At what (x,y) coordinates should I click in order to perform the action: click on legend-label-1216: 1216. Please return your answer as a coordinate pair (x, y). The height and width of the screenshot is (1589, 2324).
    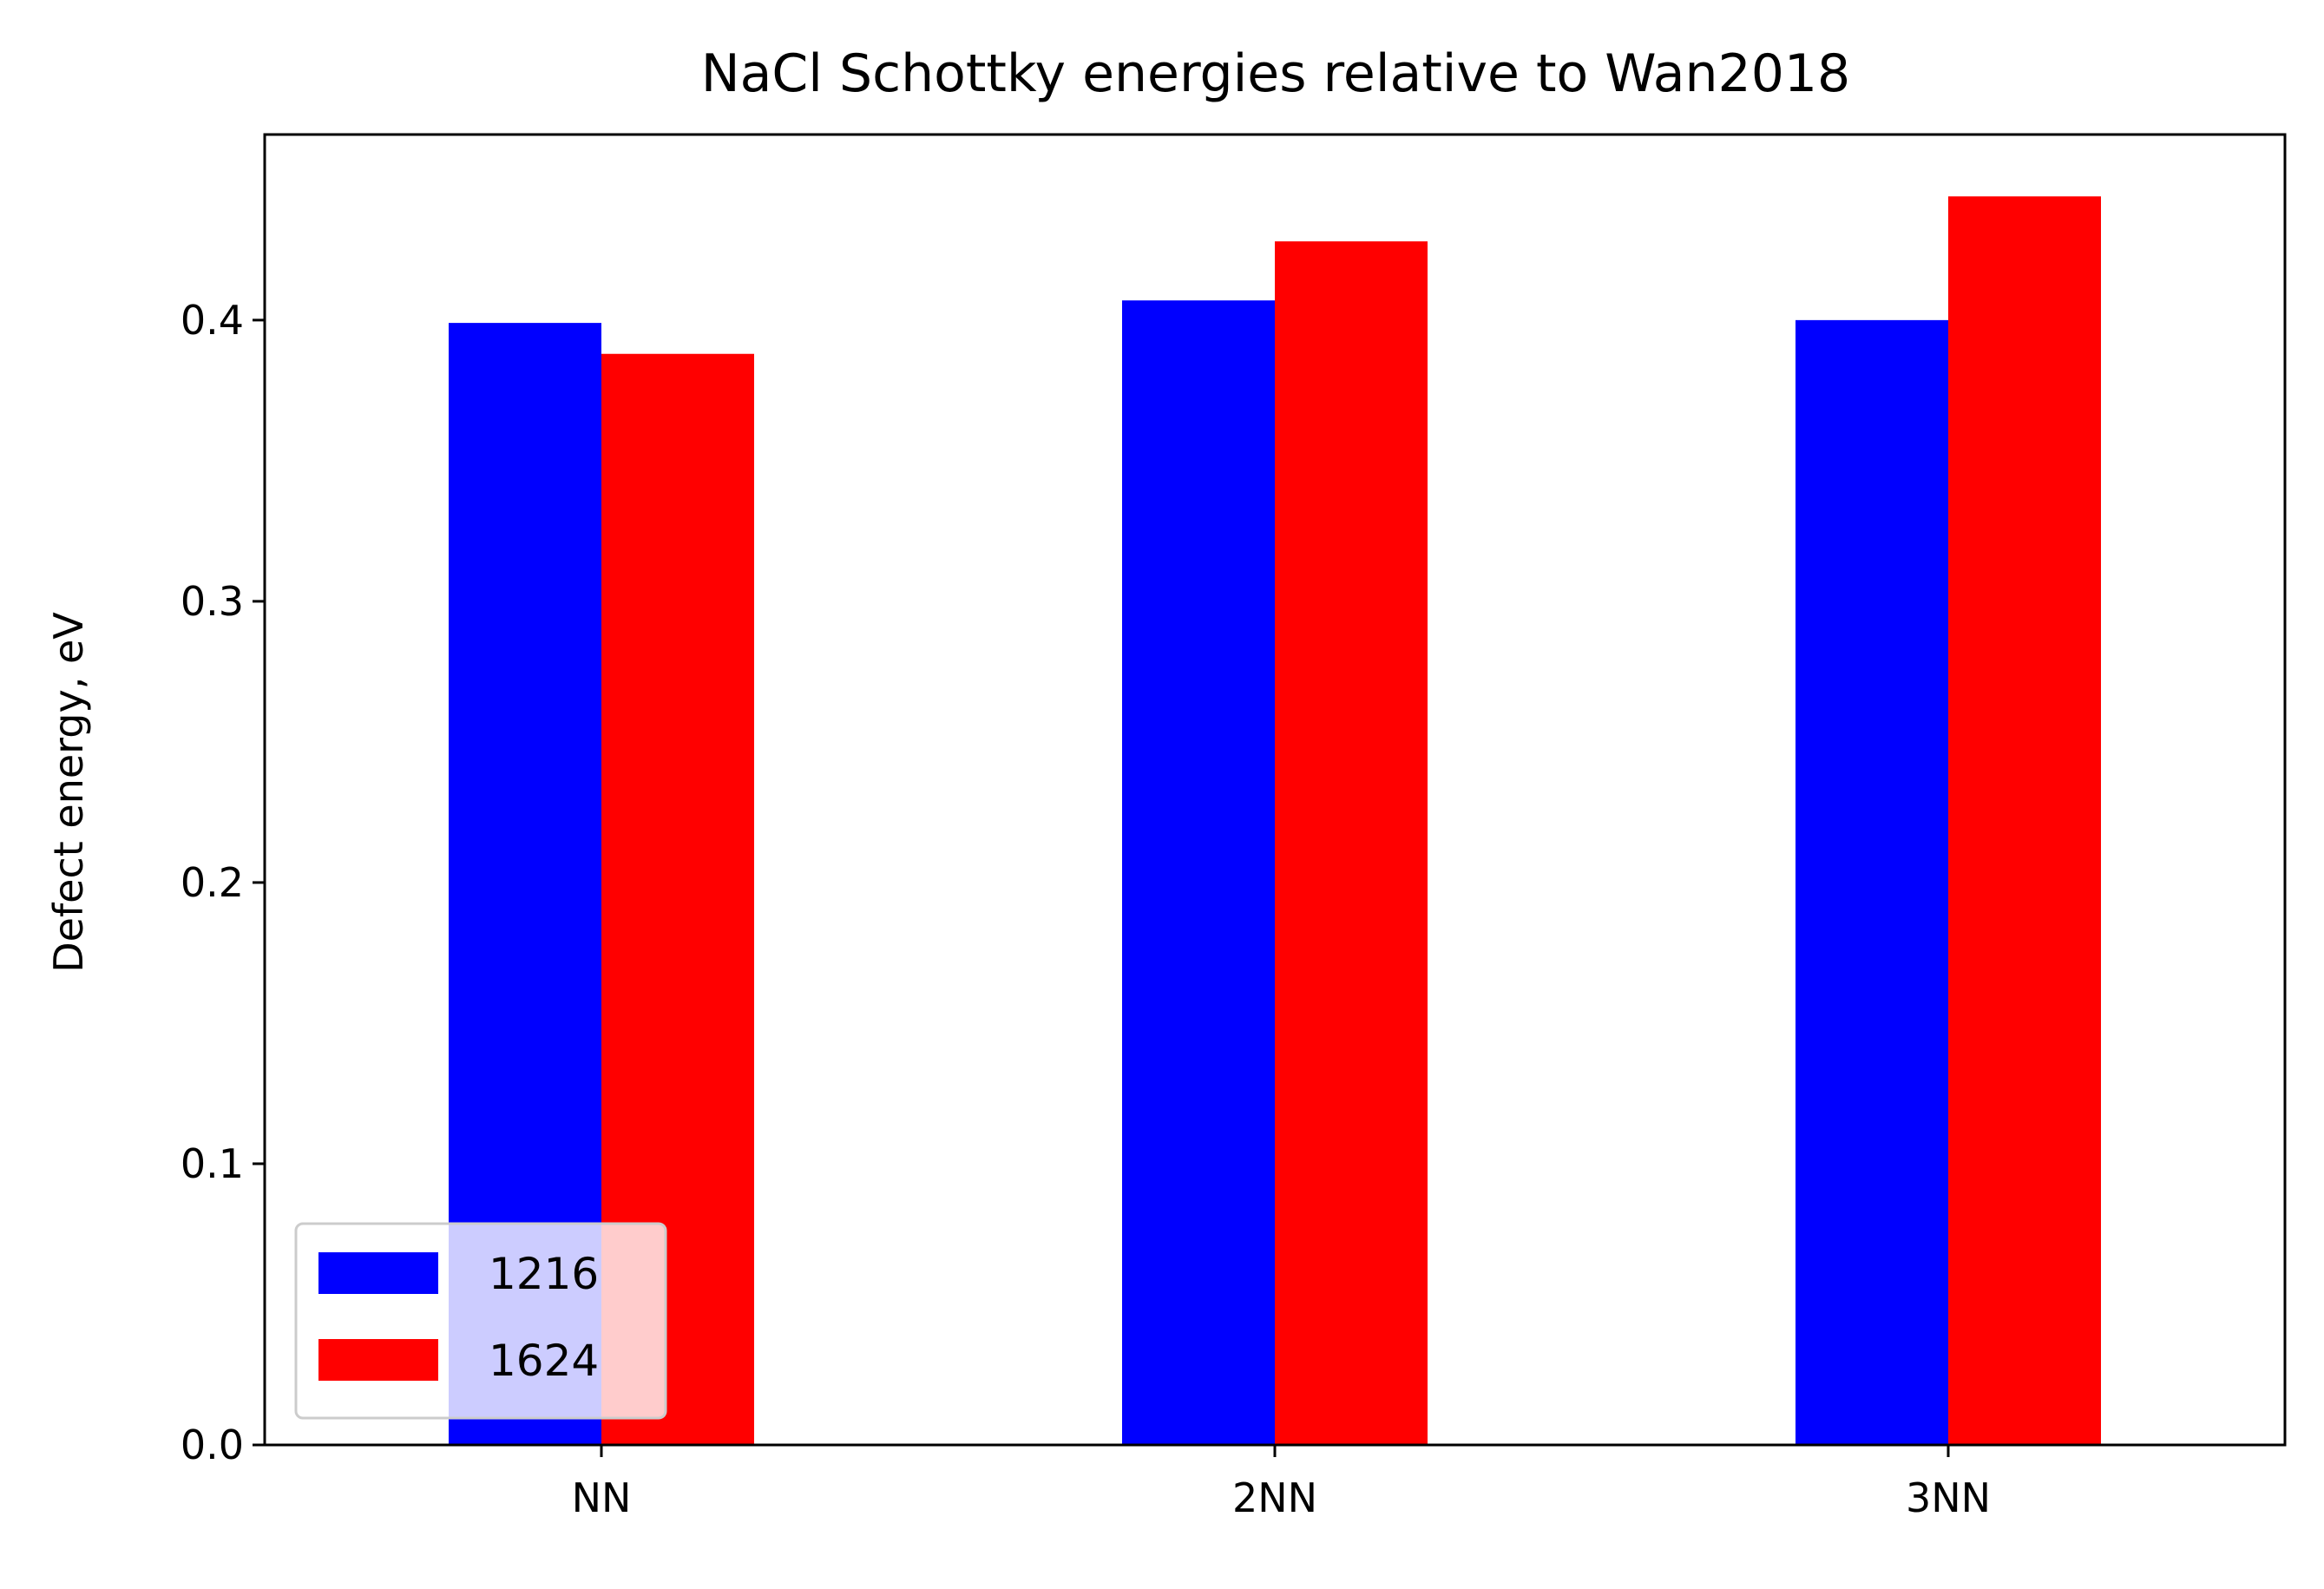
    Looking at the image, I should click on (544, 1274).